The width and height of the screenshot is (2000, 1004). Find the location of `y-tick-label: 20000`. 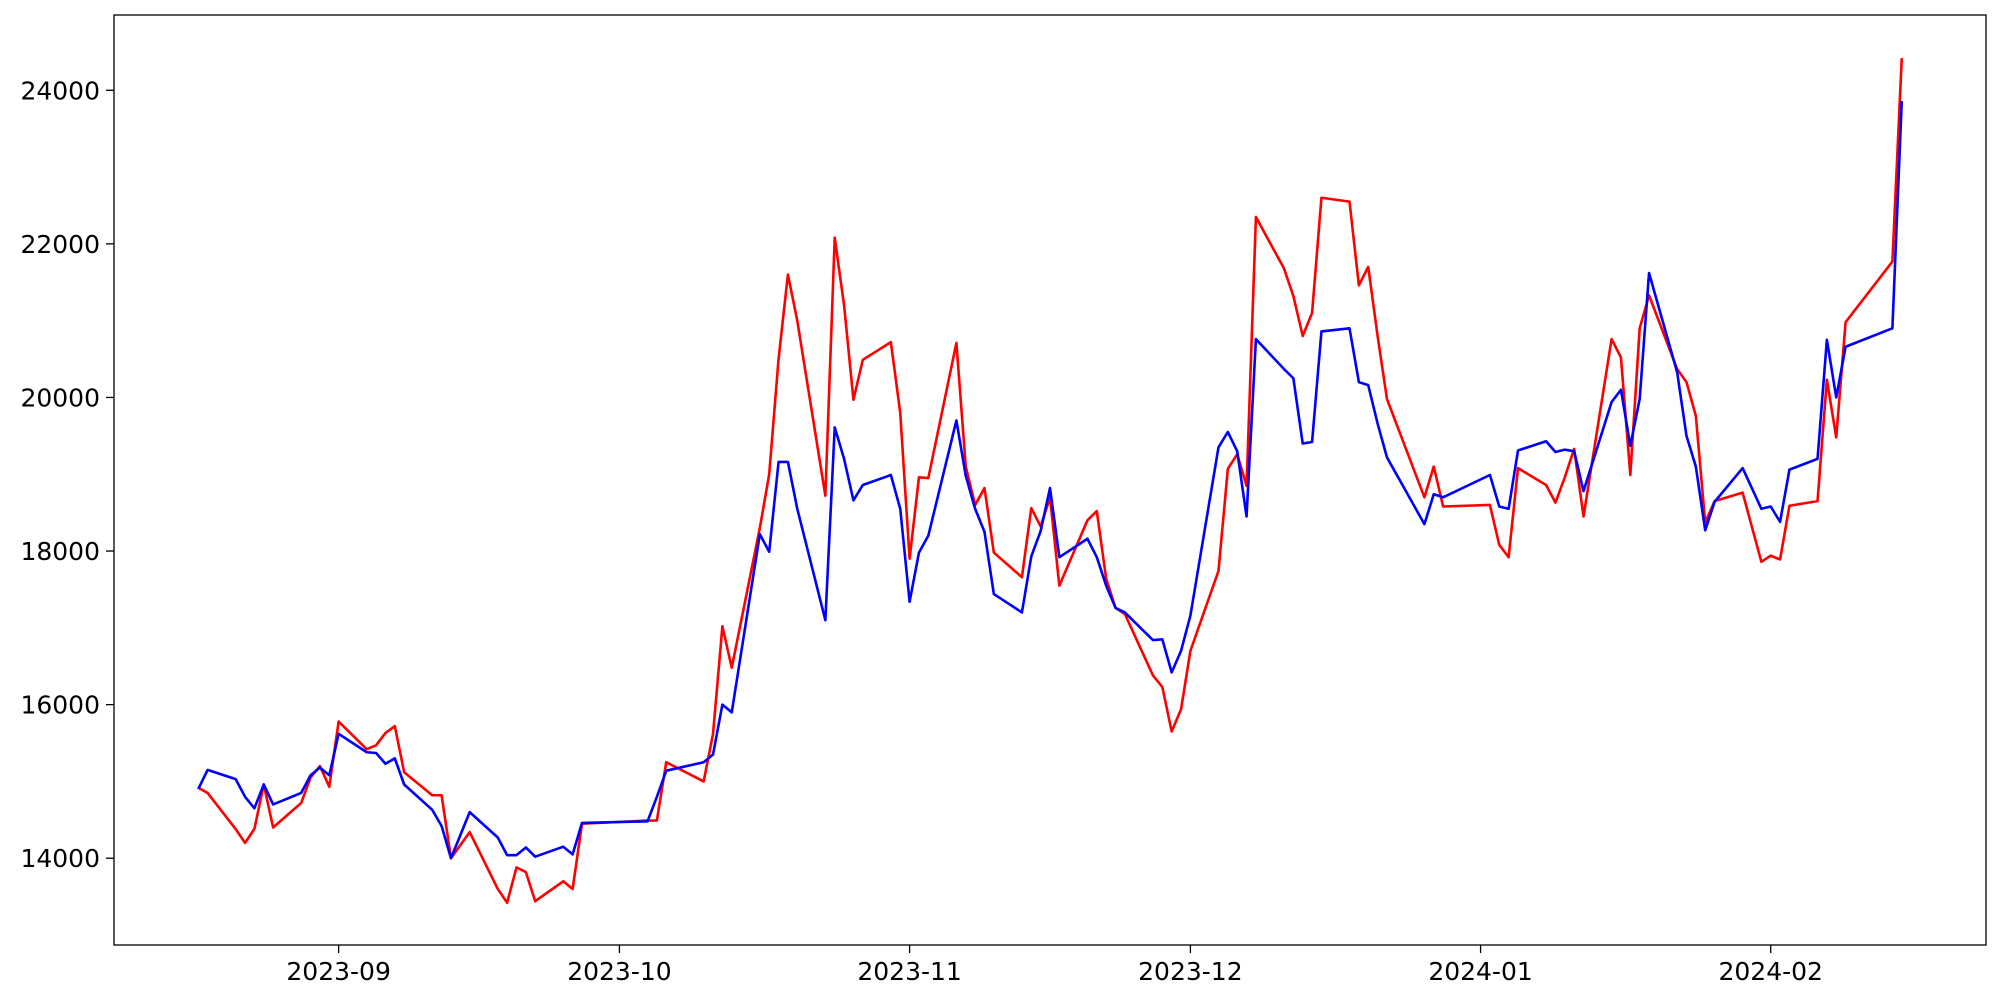

y-tick-label: 20000 is located at coordinates (60, 397).